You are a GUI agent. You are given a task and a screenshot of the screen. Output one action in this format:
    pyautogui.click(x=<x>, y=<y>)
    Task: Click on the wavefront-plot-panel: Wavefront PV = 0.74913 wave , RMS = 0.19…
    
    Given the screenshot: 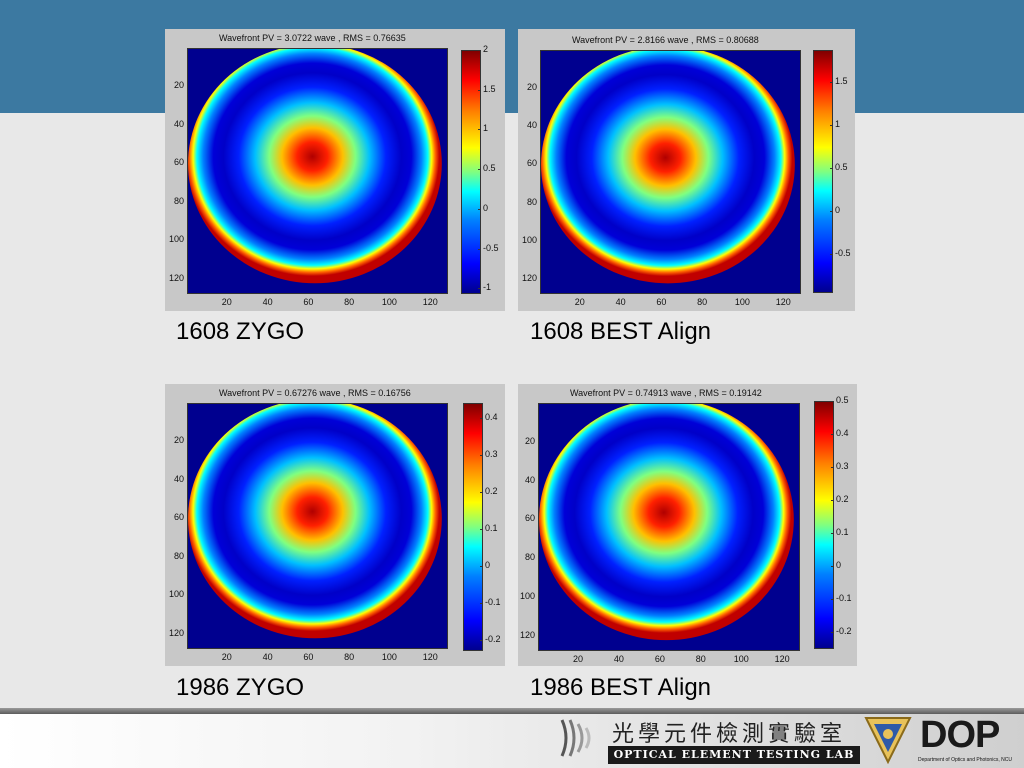 What is the action you would take?
    pyautogui.click(x=687, y=525)
    